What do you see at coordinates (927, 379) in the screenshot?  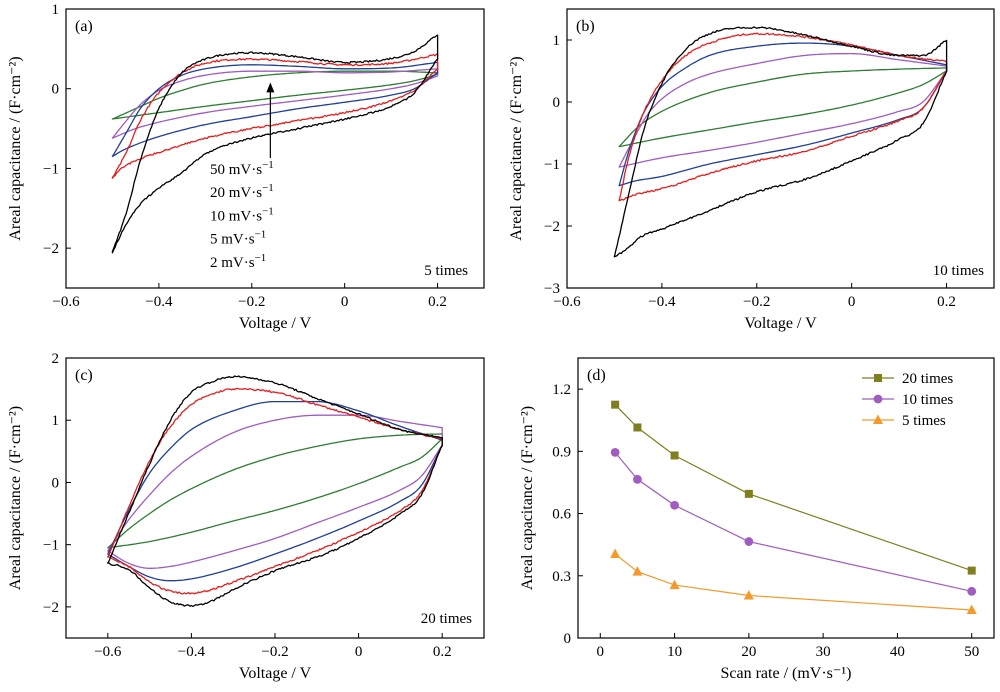 I see `legend-label: 20 times` at bounding box center [927, 379].